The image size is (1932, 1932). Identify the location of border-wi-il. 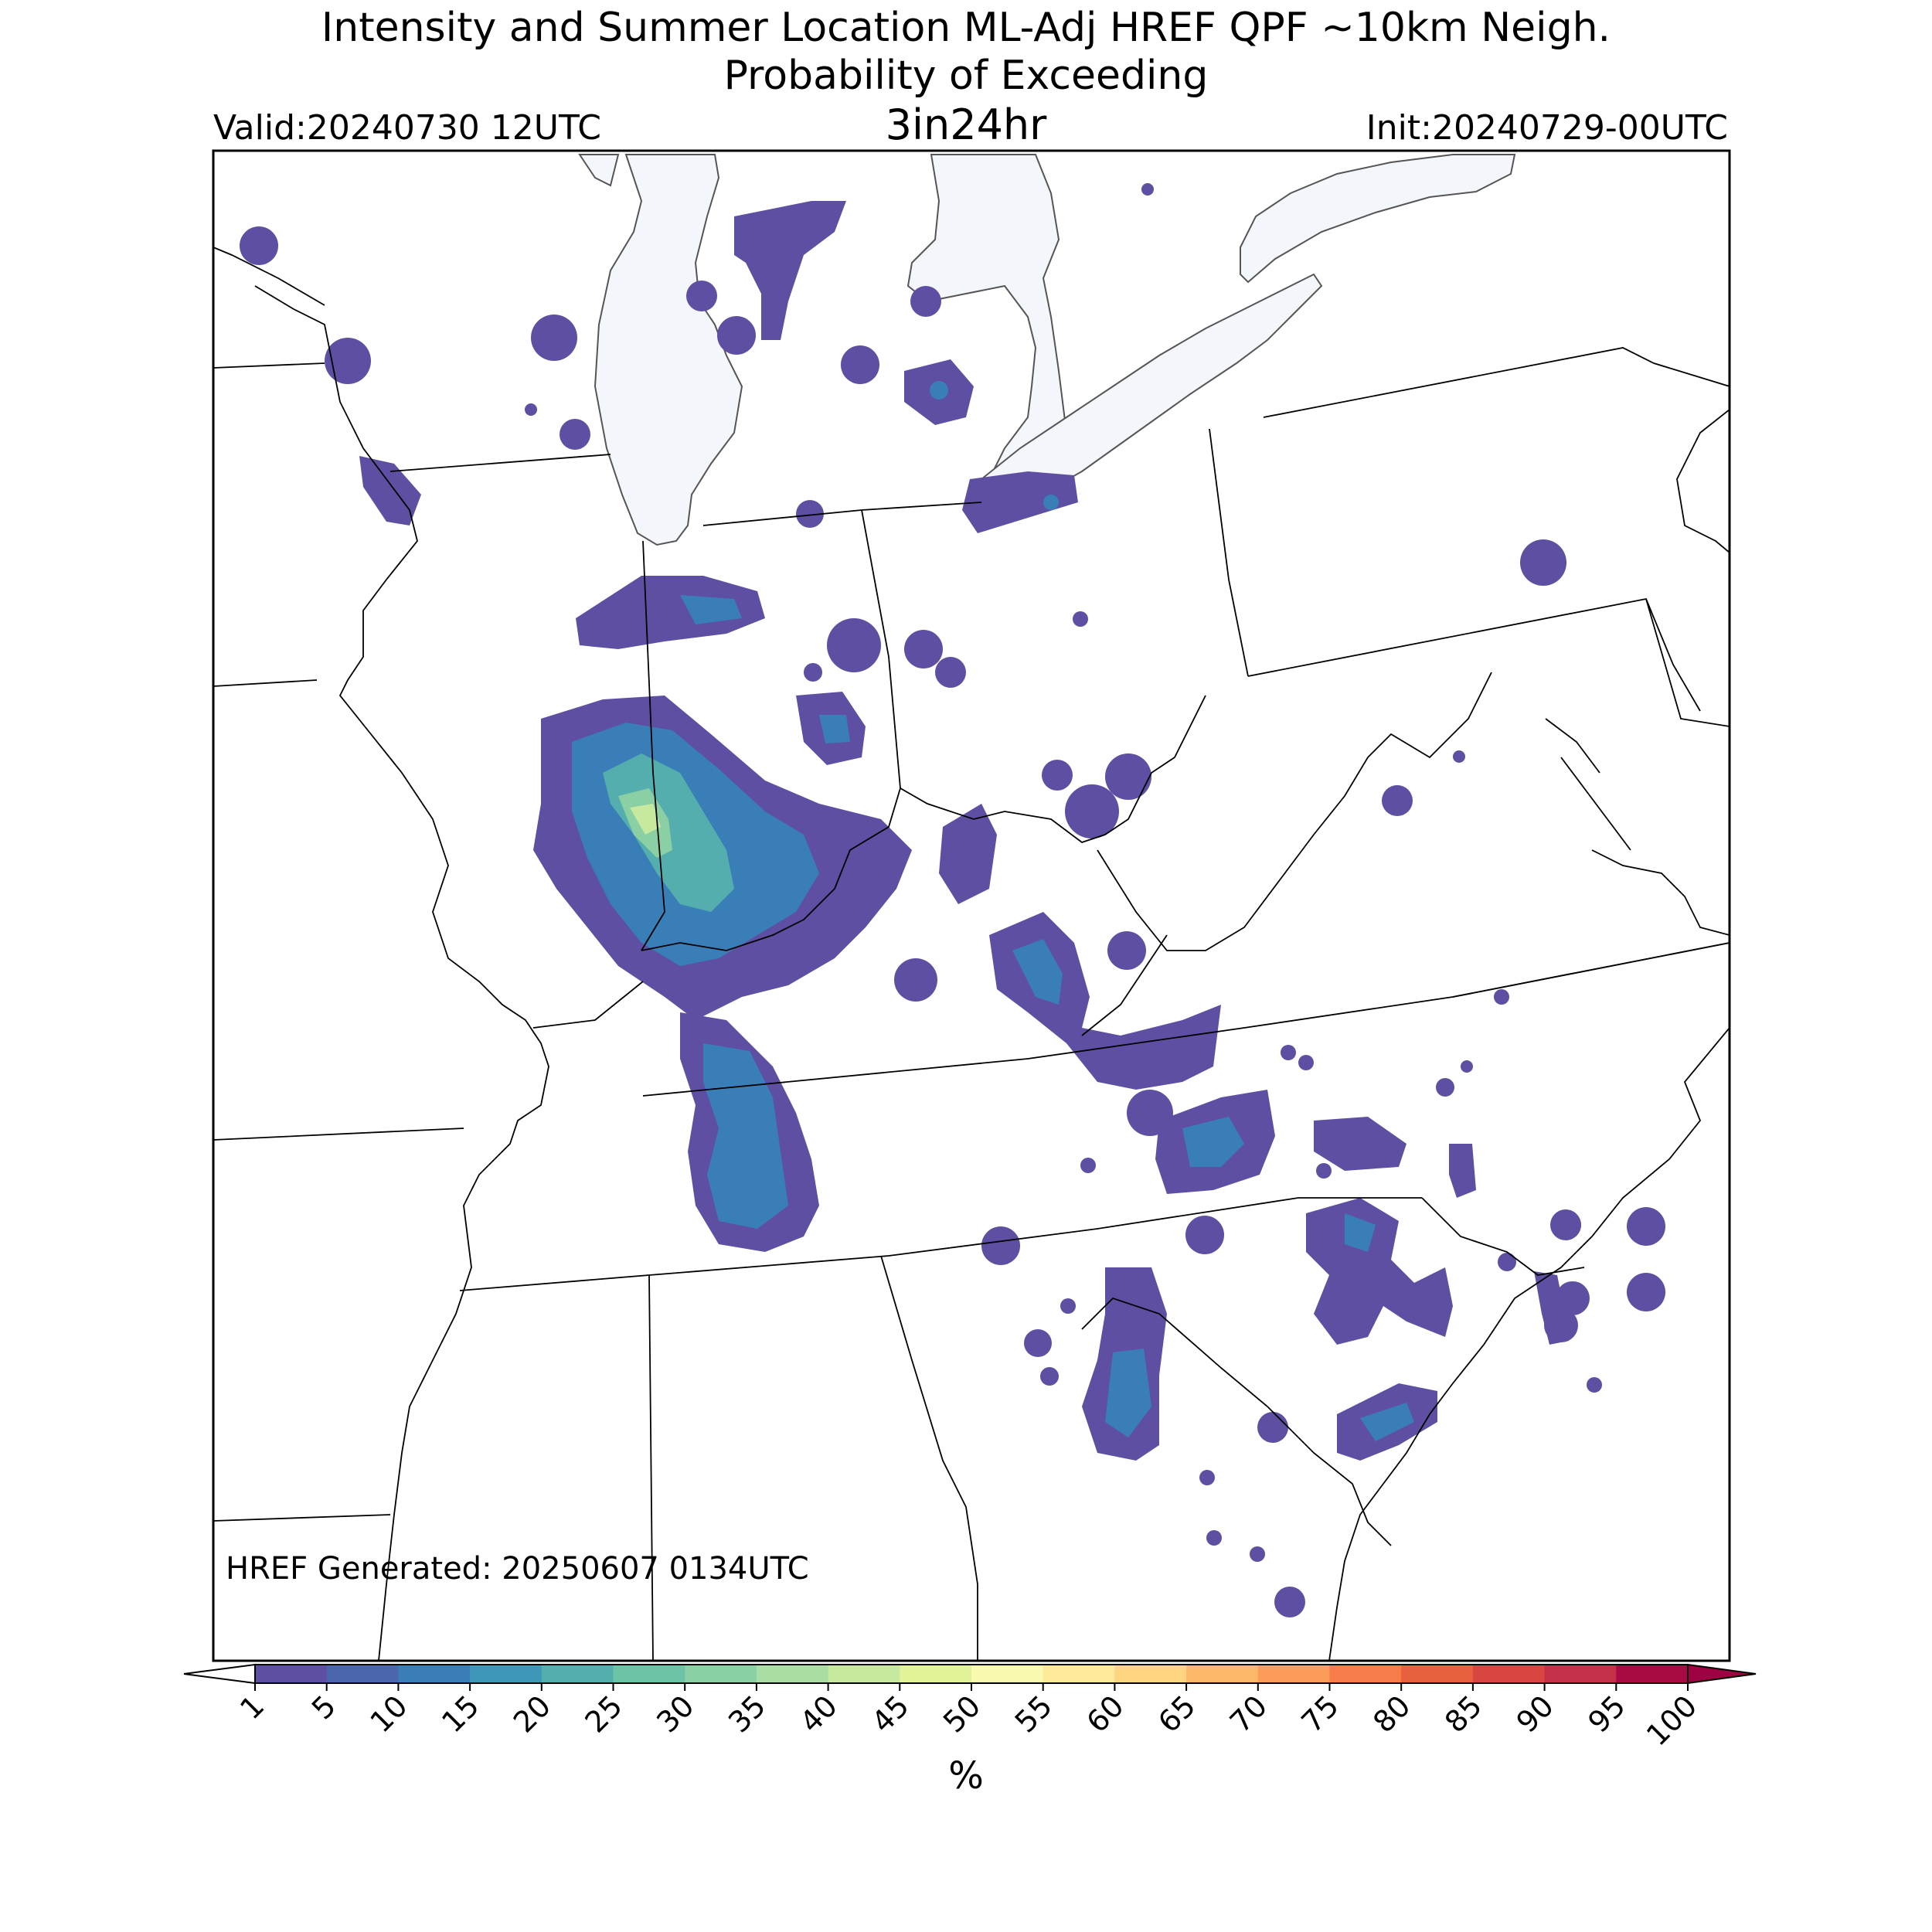
(500, 463).